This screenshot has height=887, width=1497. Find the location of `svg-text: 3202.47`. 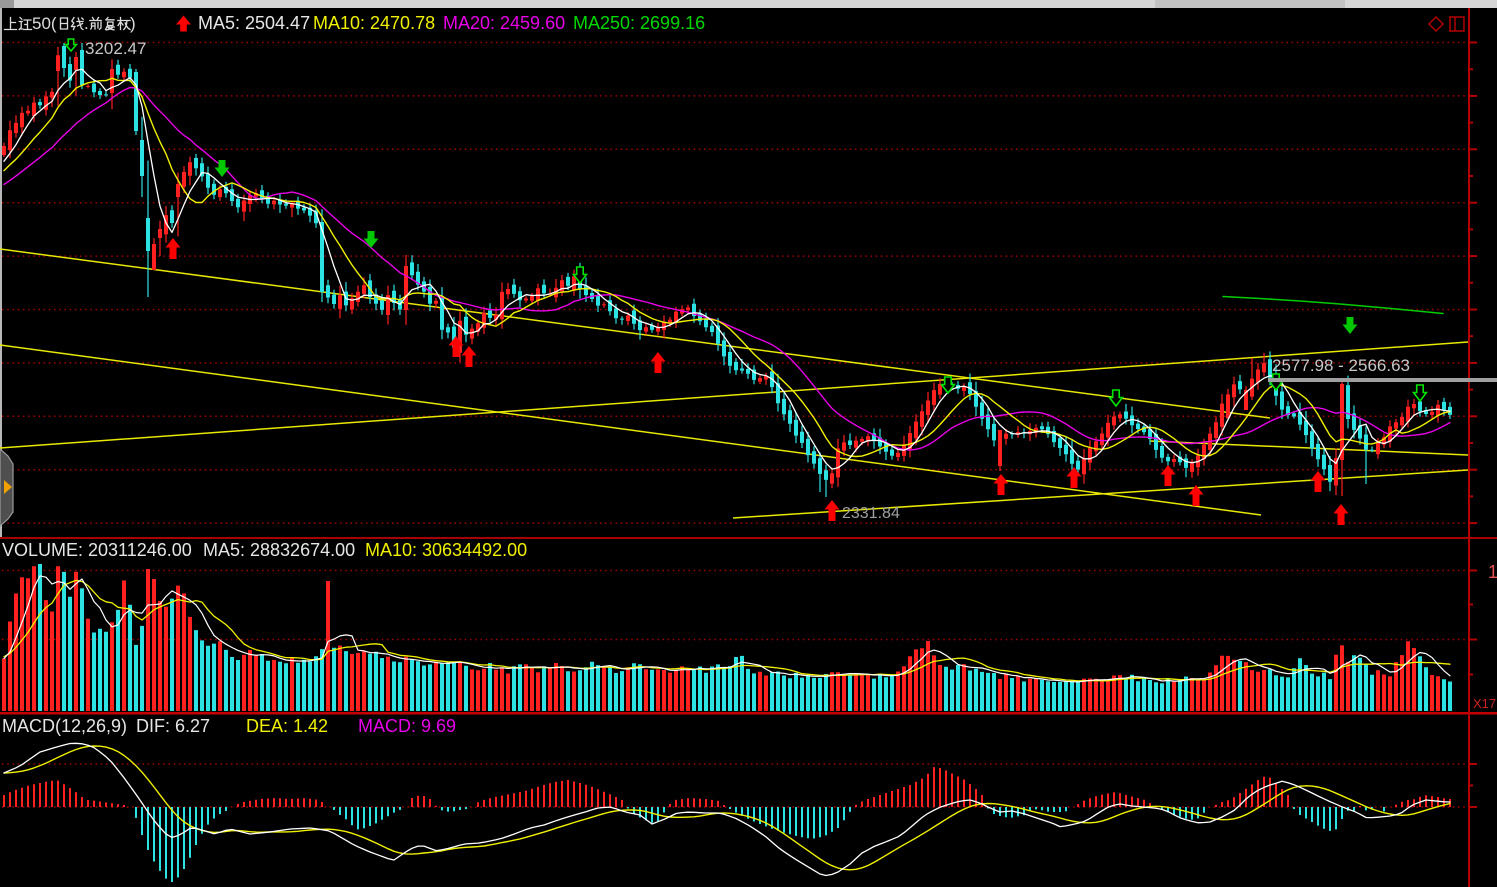

svg-text: 3202.47 is located at coordinates (115, 48).